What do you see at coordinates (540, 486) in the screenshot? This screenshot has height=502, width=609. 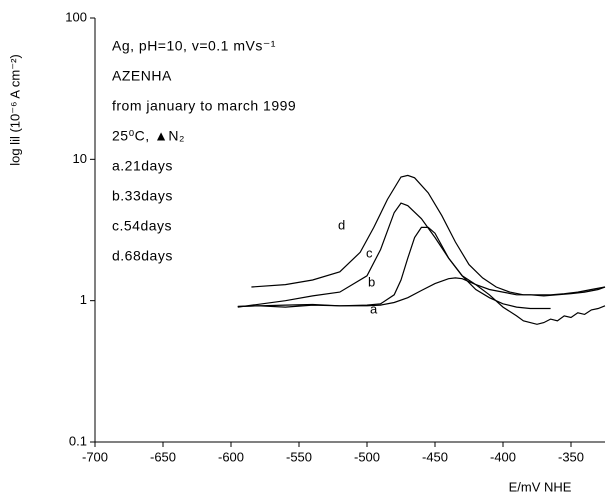 I see `x-axis-label: E/mV NHE` at bounding box center [540, 486].